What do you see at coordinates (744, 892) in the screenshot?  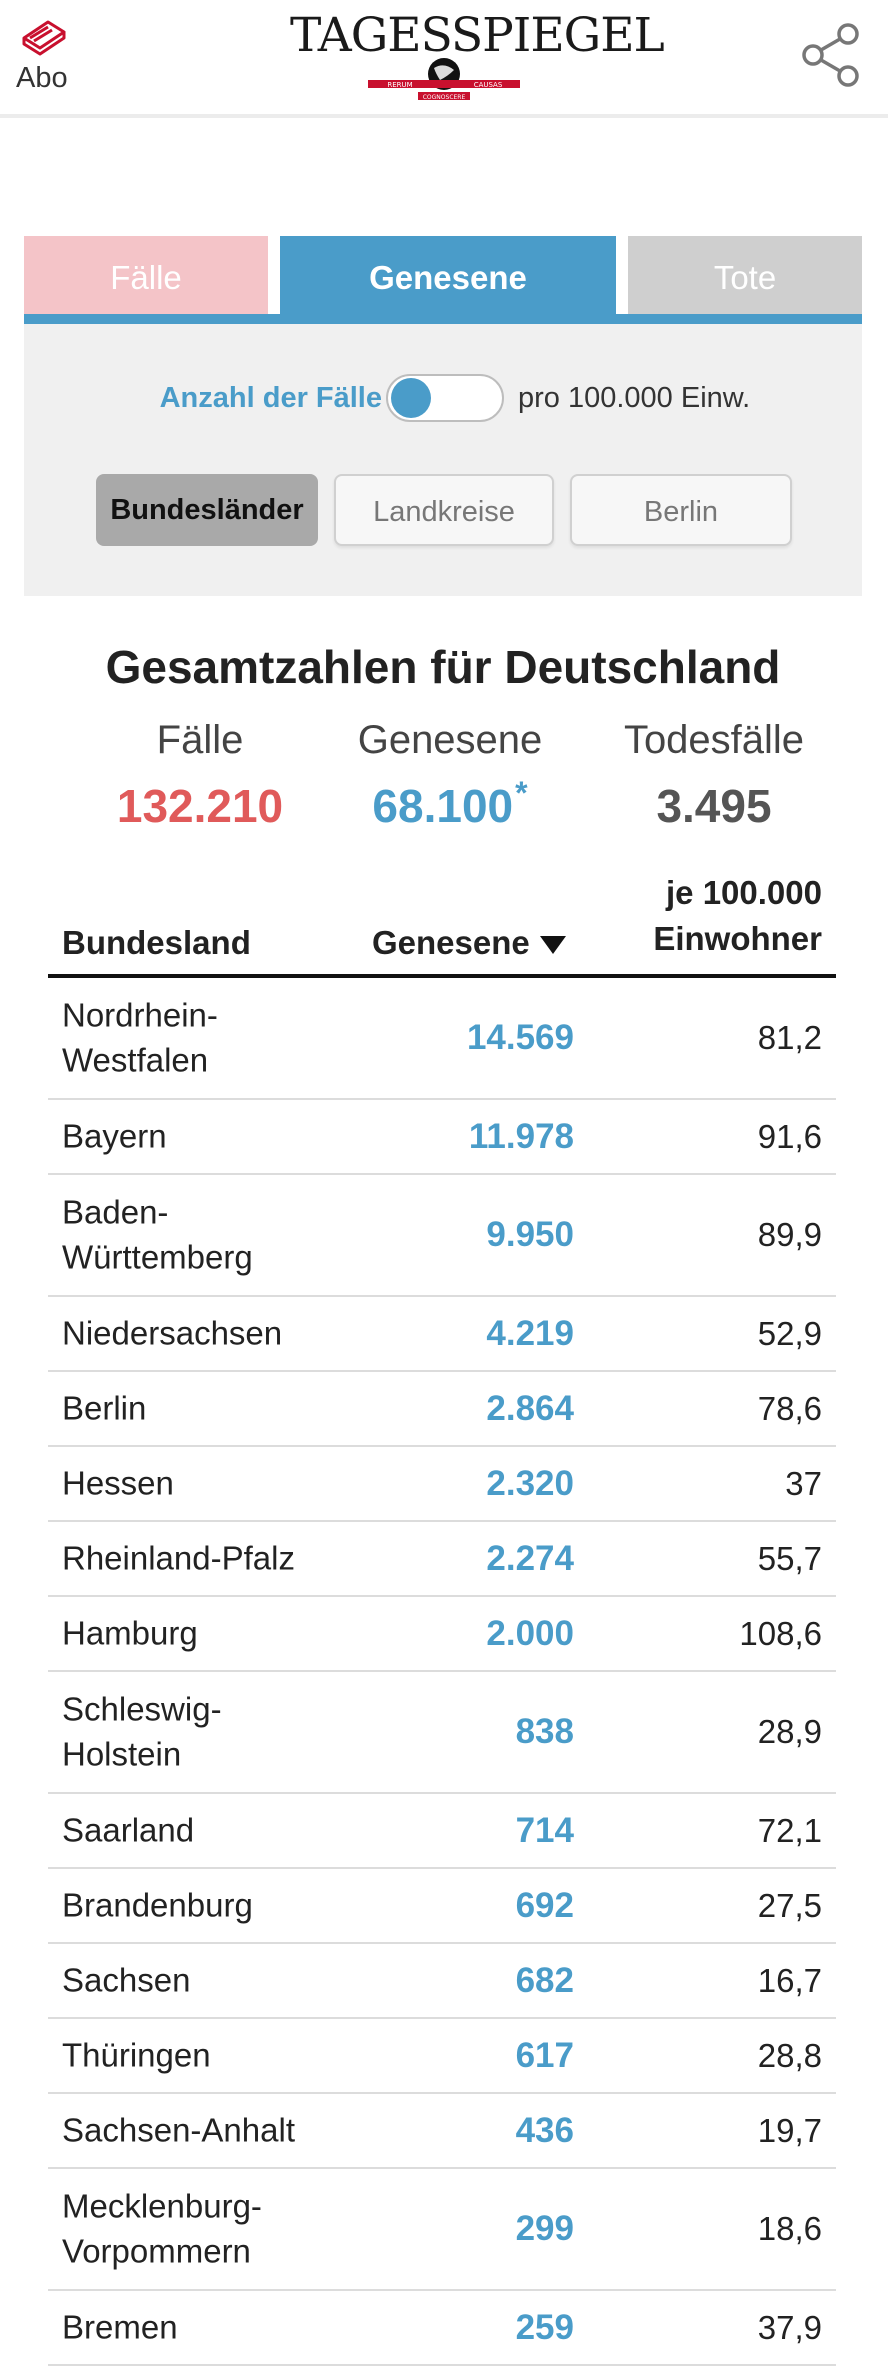 I see `column-header-per-100k-line1: je 100.000` at bounding box center [744, 892].